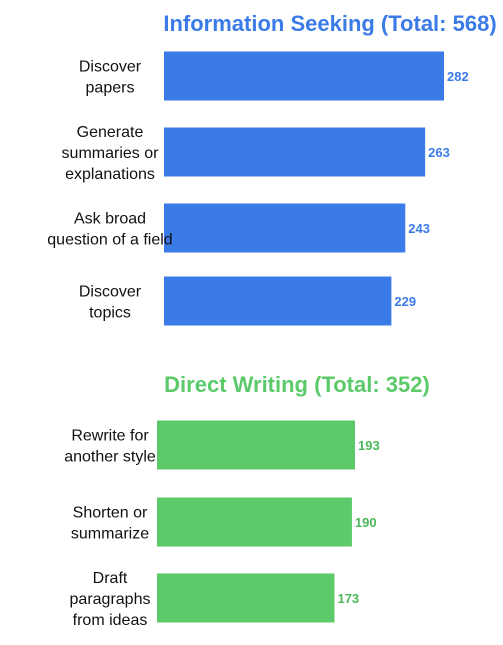 Image resolution: width=503 pixels, height=645 pixels. I want to click on bar-value-label: 190, so click(366, 522).